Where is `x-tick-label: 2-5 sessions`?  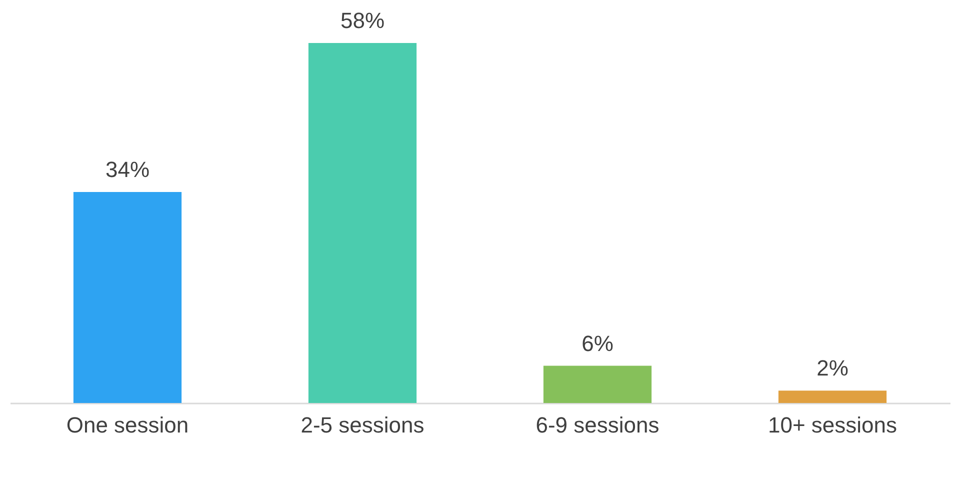
x-tick-label: 2-5 sessions is located at coordinates (362, 425).